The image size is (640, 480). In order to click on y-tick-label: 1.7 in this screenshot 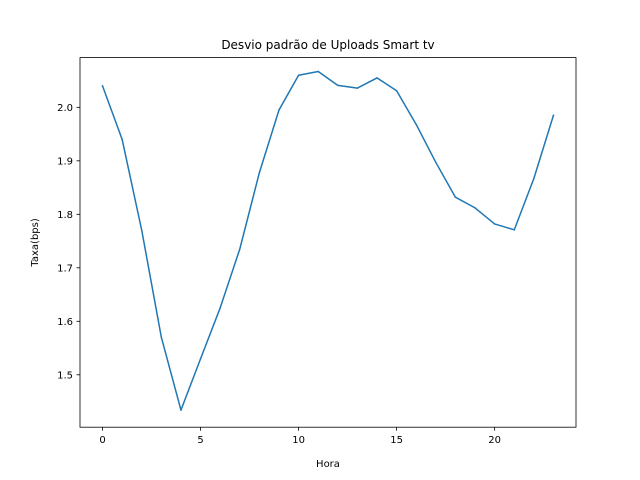, I will do `click(65, 268)`.